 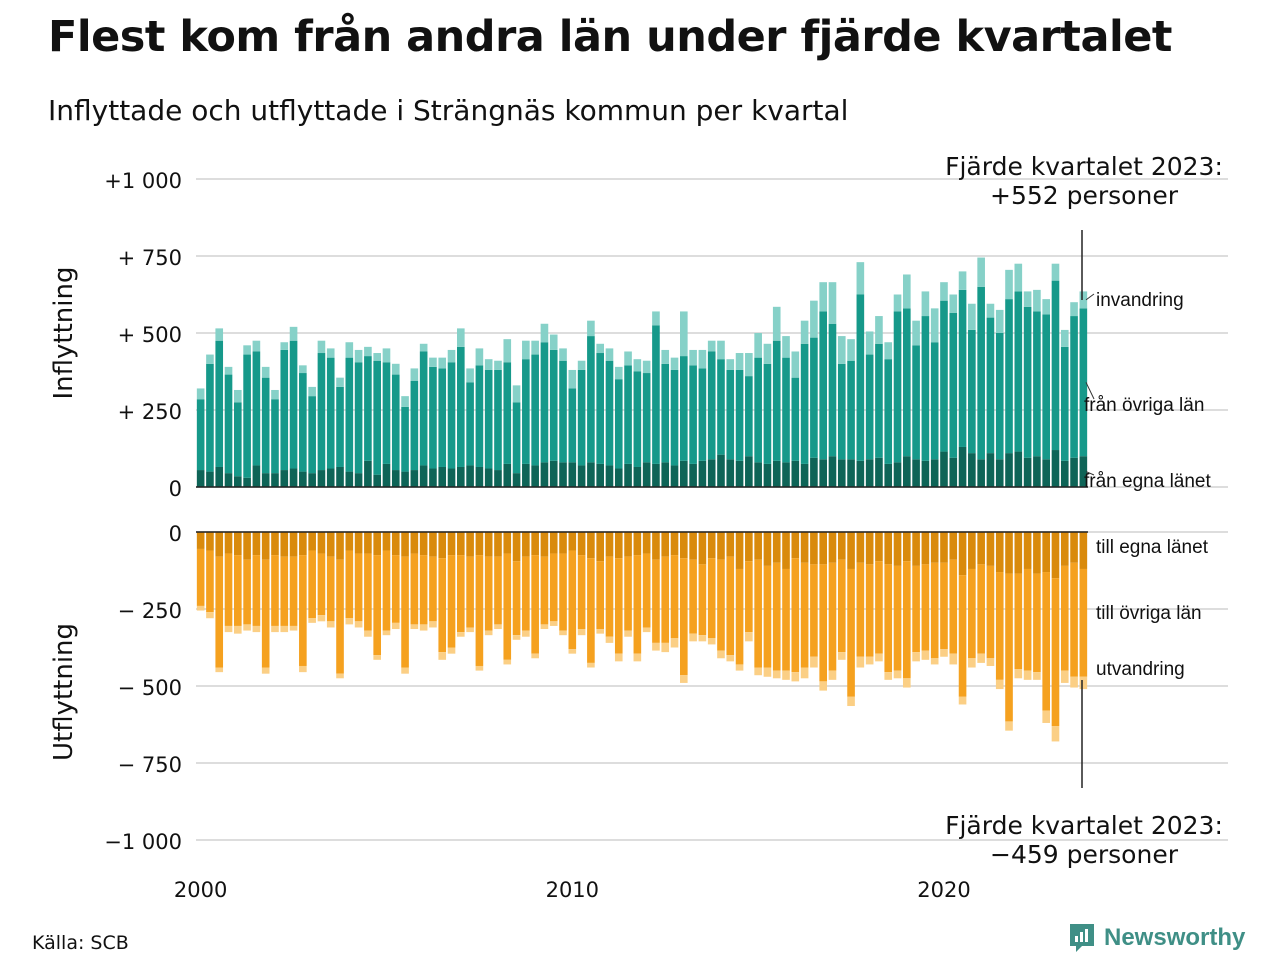 What do you see at coordinates (1084, 825) in the screenshot?
I see `annotation-text: Fjärde kvartalet 2023:` at bounding box center [1084, 825].